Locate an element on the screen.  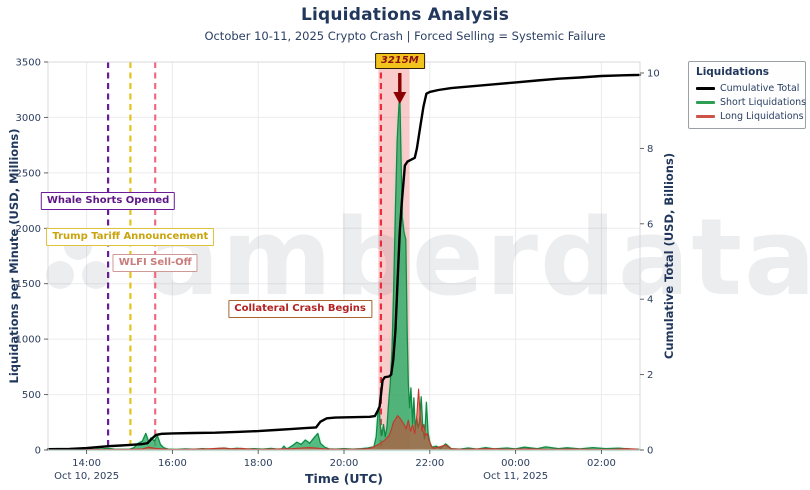
legend-title: Liquidations is located at coordinates (733, 72).